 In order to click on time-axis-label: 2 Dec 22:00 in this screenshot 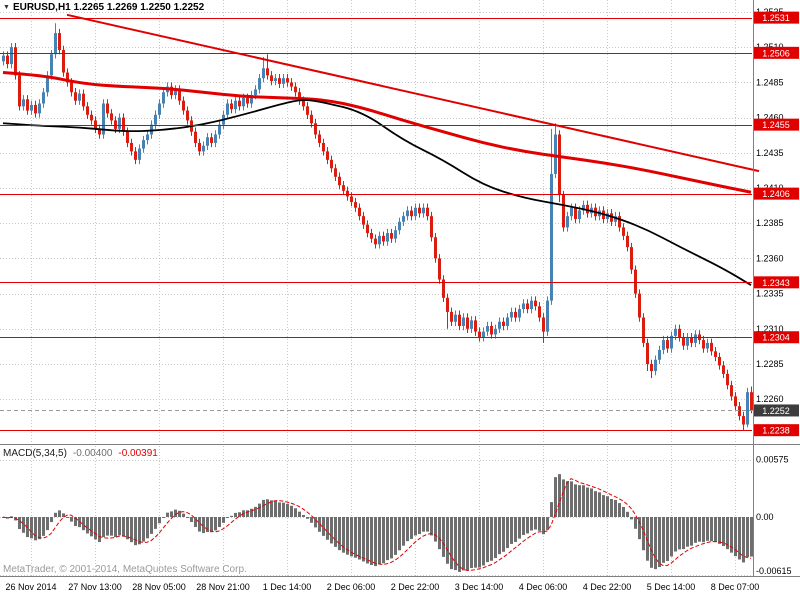, I will do `click(415, 587)`.